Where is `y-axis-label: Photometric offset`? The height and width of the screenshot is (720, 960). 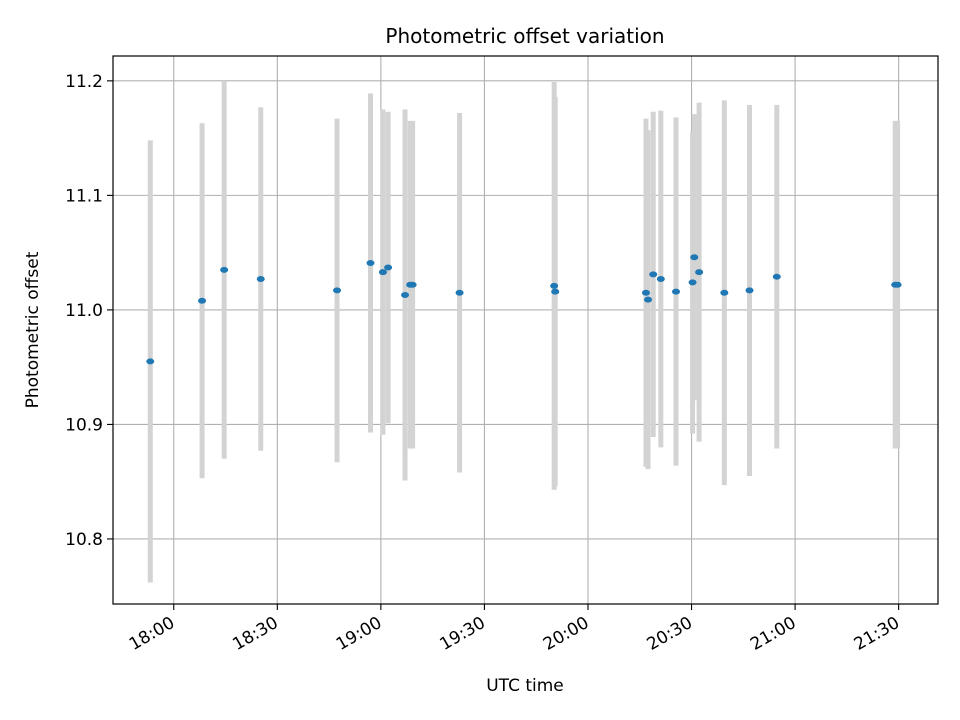
y-axis-label: Photometric offset is located at coordinates (33, 329).